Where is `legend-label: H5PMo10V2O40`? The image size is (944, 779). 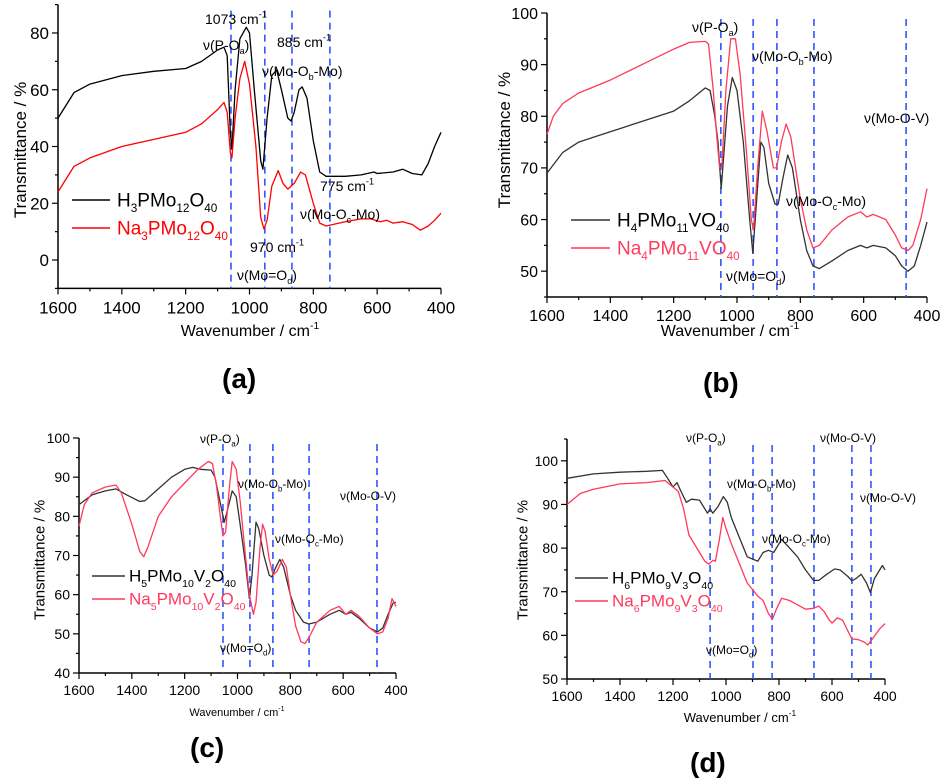 legend-label: H5PMo10V2O40 is located at coordinates (182, 578).